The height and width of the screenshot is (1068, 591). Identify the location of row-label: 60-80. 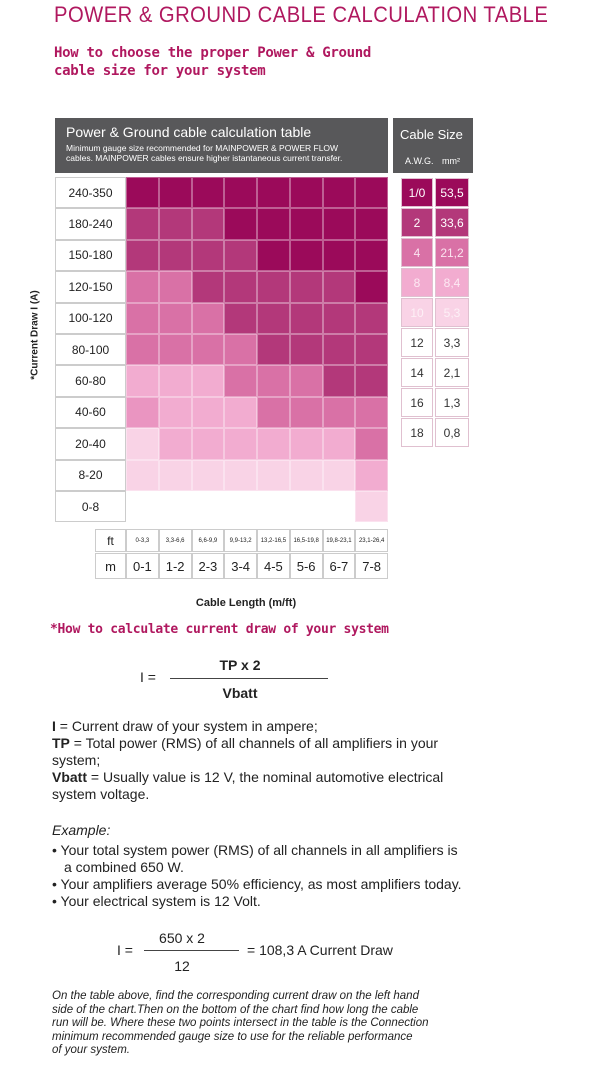
(90, 381).